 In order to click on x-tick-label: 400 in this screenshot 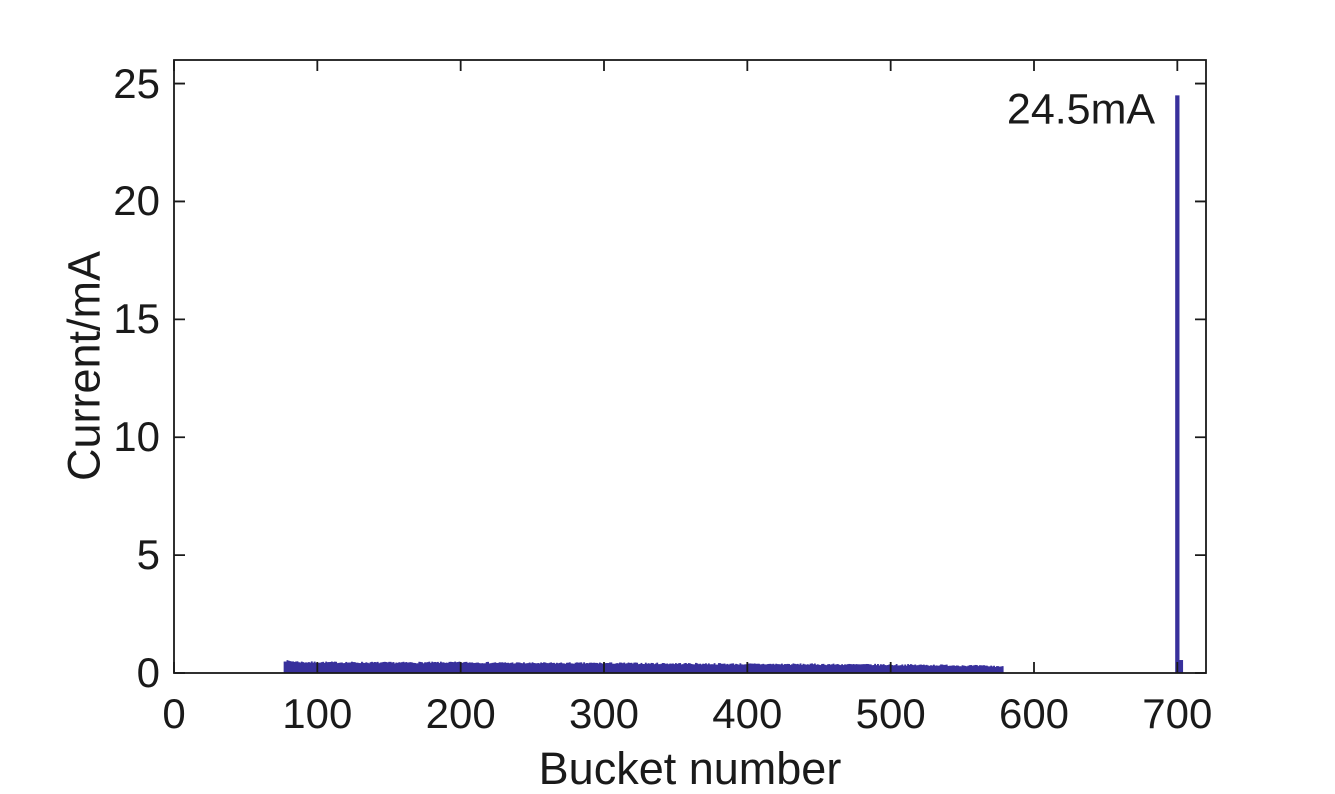, I will do `click(747, 713)`.